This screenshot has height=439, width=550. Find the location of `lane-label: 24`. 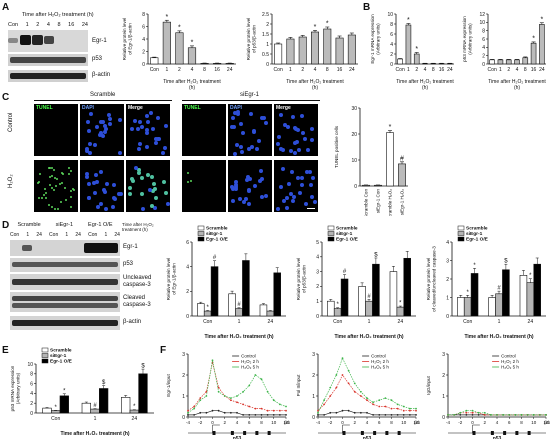

lane-label: 24 is located at coordinates (78, 235).